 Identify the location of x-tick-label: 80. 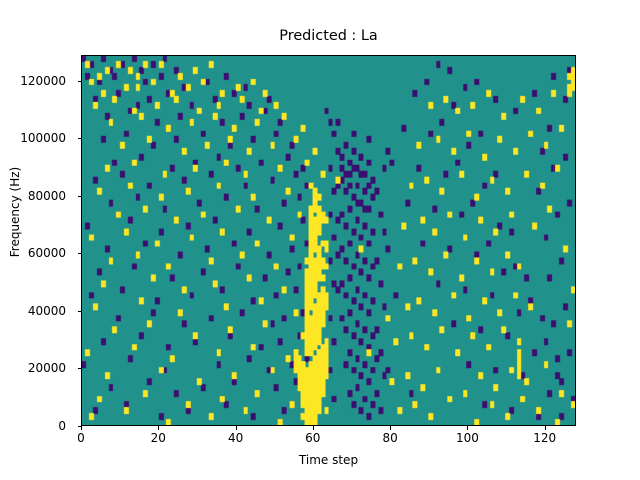
(390, 438).